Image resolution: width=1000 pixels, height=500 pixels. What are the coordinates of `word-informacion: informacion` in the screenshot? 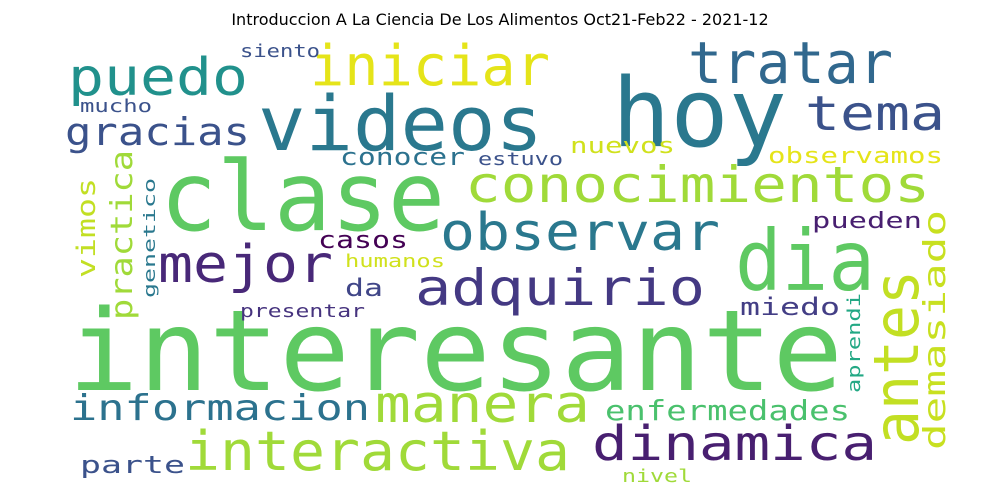 It's located at (220, 408).